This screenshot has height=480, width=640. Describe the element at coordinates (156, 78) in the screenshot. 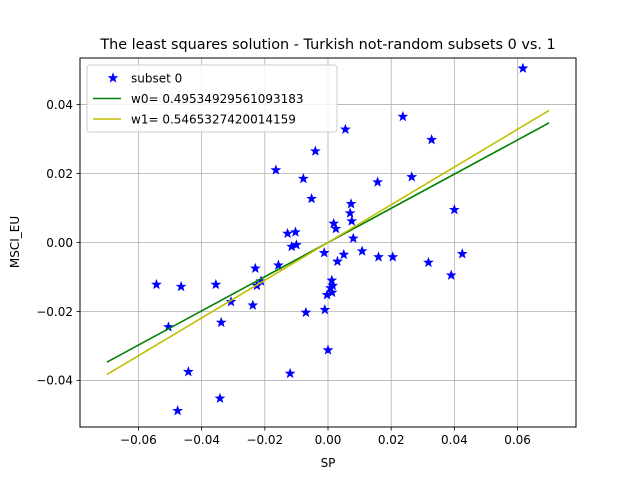

I see `legend-label: subset 0` at that location.